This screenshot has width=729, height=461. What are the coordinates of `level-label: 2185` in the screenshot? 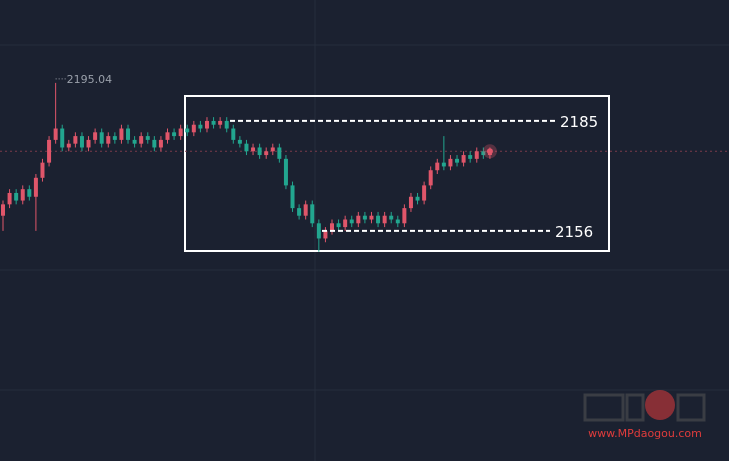 It's located at (579, 122).